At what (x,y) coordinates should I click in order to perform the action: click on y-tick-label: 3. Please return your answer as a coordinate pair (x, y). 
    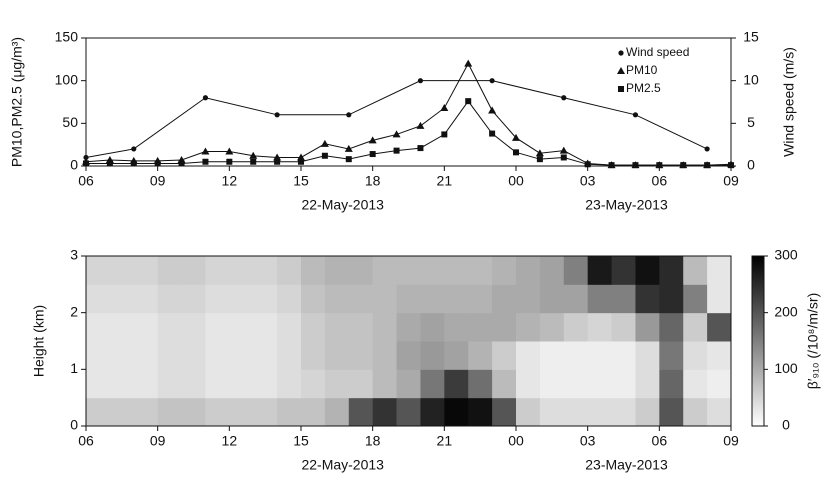
    Looking at the image, I should click on (74, 255).